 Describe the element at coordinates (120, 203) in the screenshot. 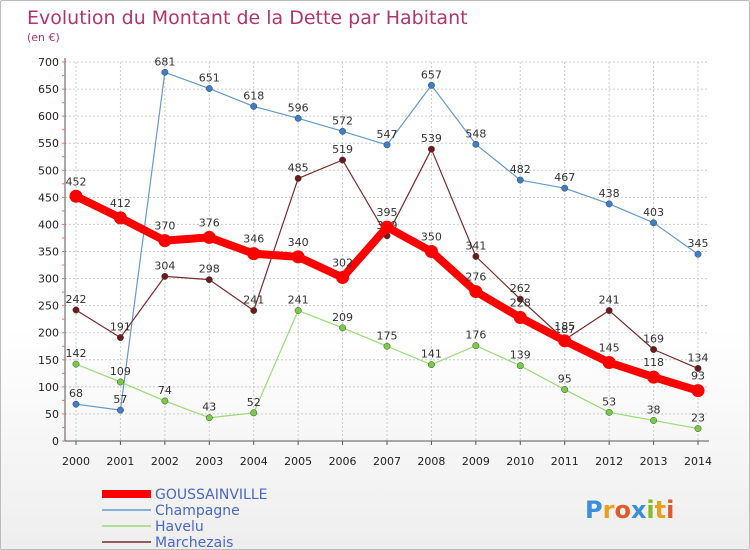

I see `data-label: 412` at that location.